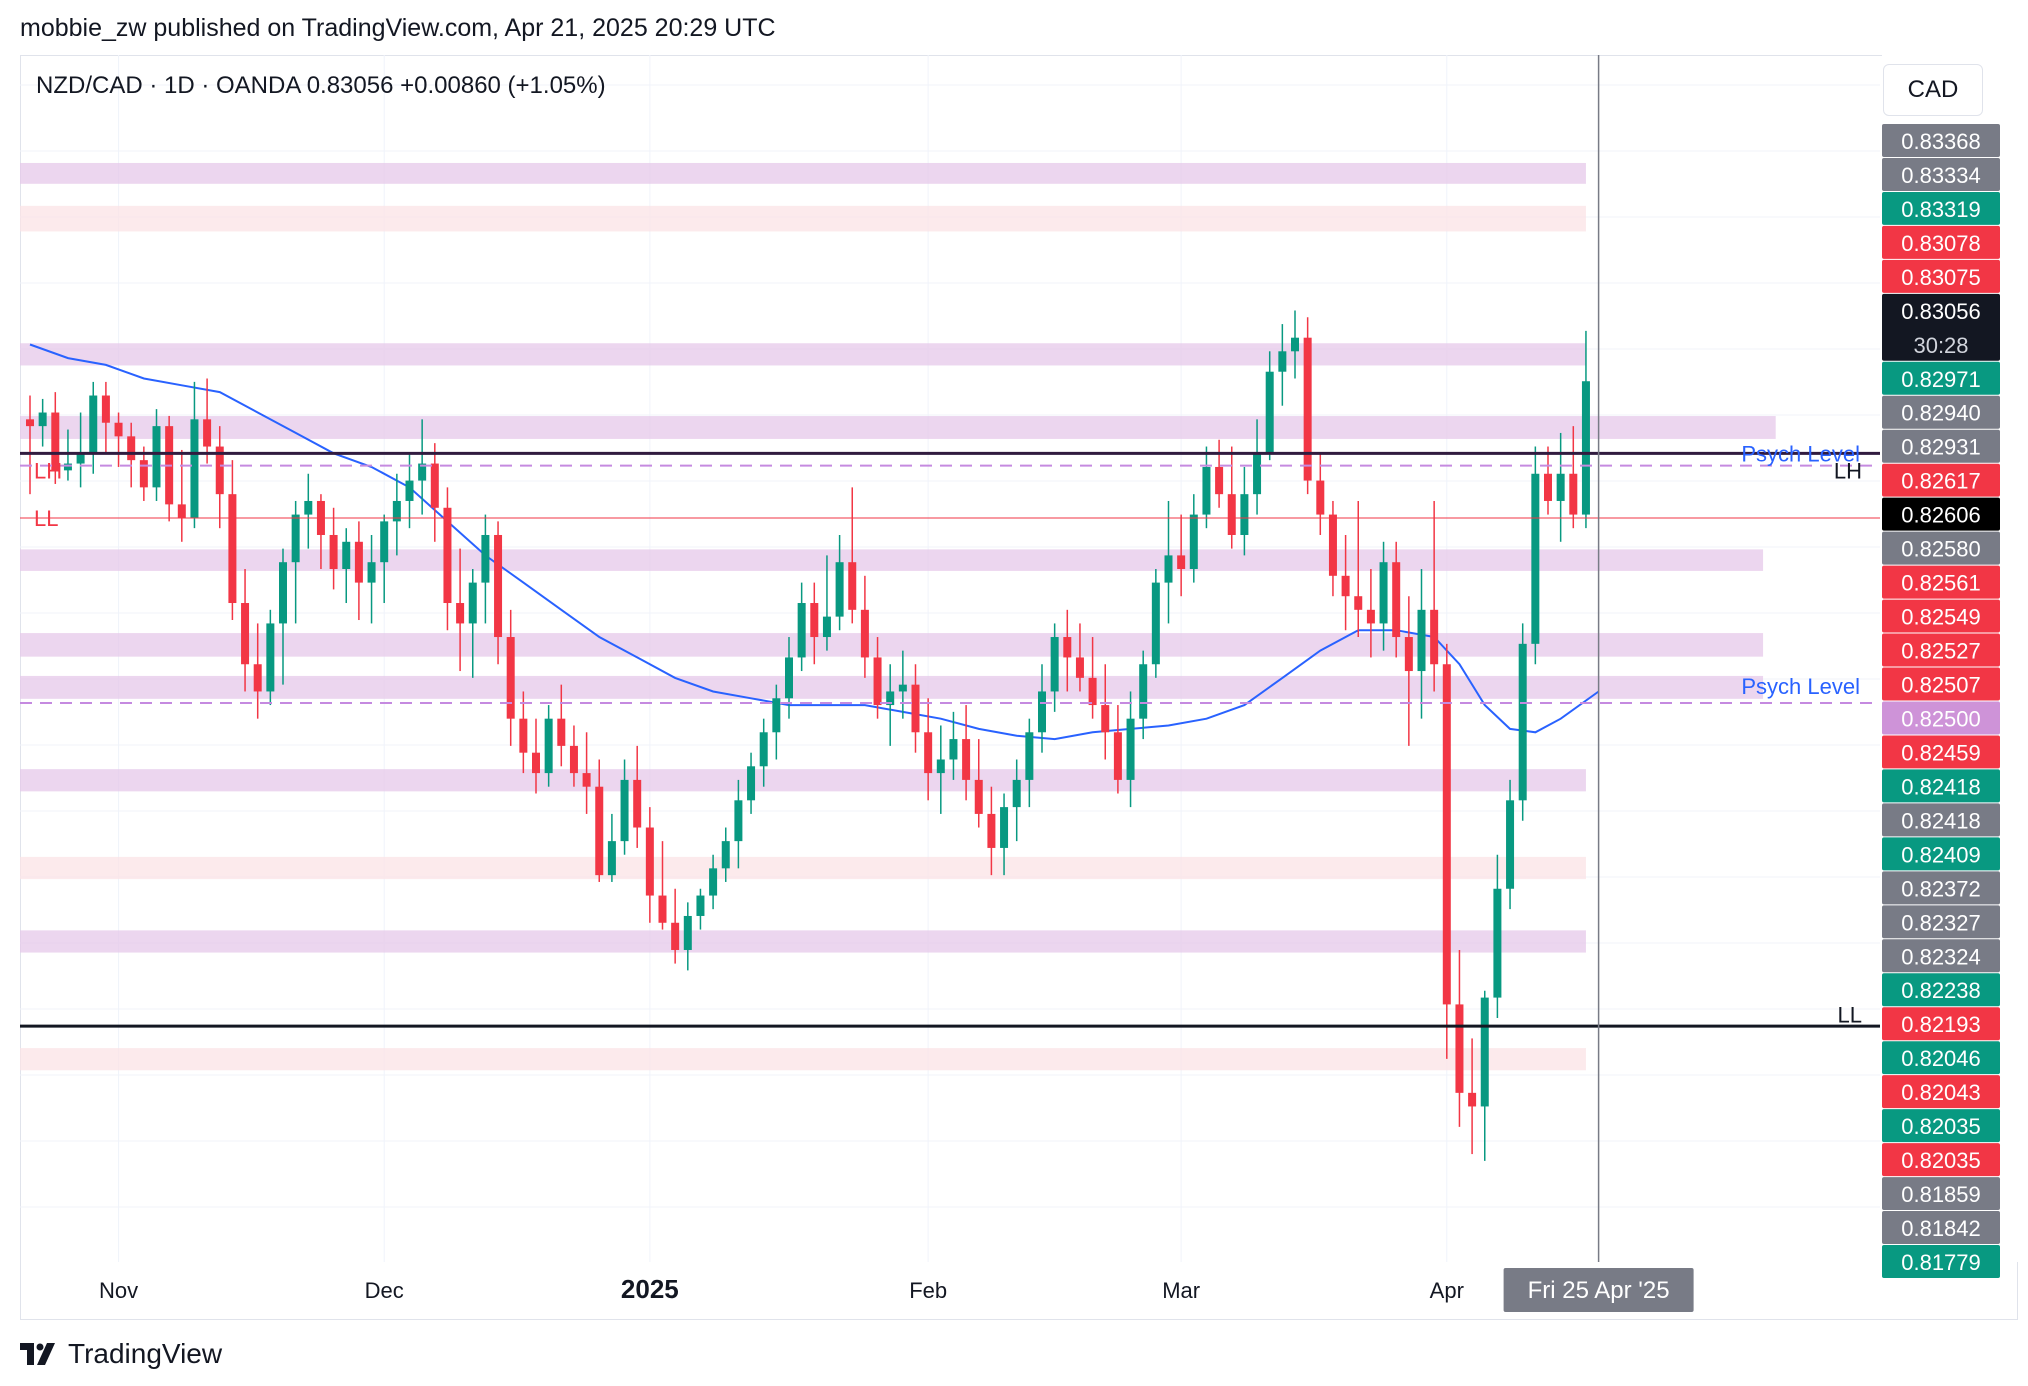 The image size is (2028, 1386). What do you see at coordinates (384, 1290) in the screenshot?
I see `time-tick-dec: Dec` at bounding box center [384, 1290].